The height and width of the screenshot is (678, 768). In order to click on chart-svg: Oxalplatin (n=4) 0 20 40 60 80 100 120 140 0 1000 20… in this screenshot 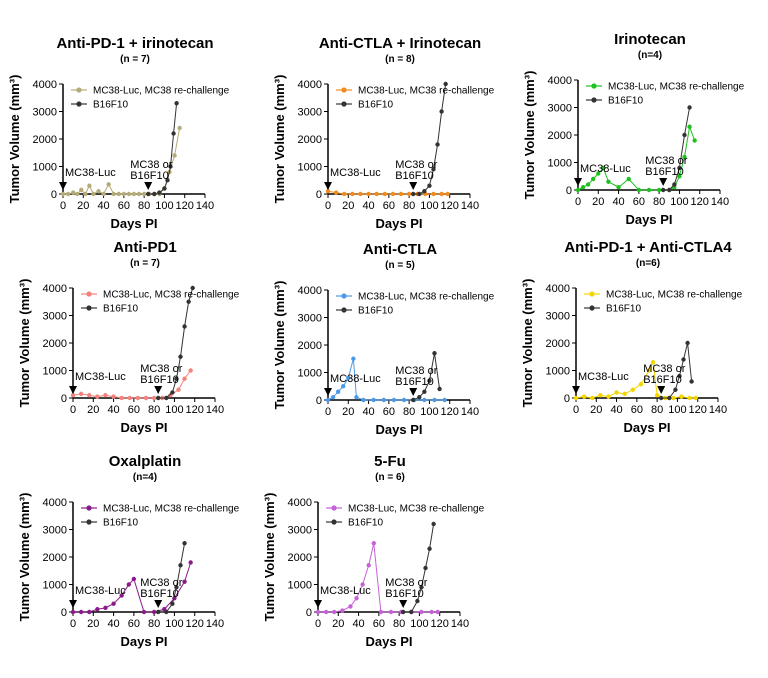, I will do `click(128, 551)`.